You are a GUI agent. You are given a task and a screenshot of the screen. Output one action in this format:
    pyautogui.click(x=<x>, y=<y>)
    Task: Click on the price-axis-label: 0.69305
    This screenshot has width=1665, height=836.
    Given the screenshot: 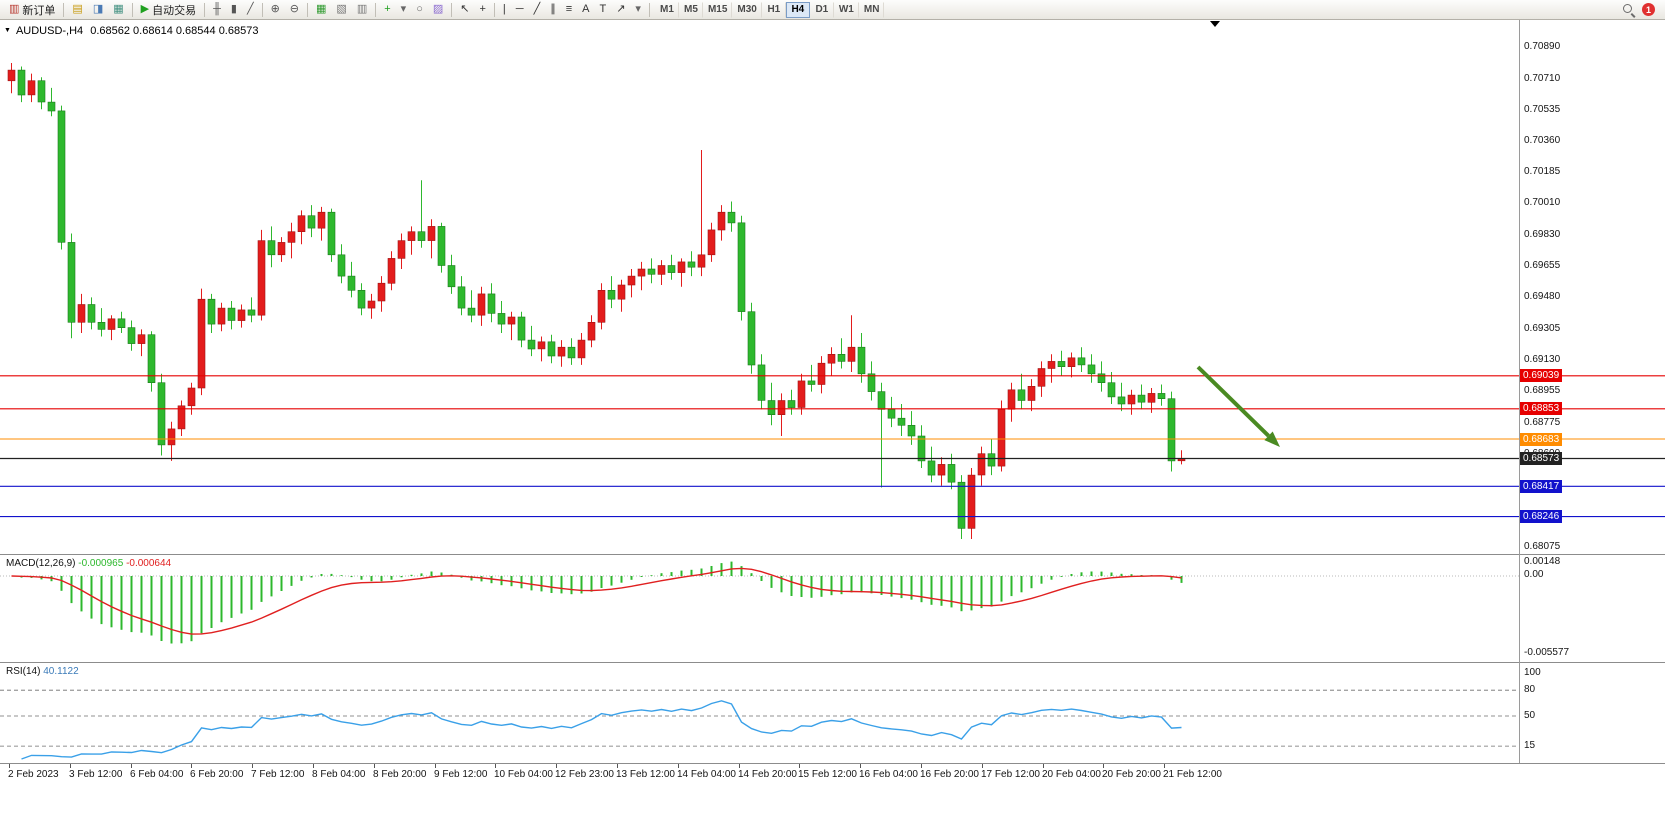 What is the action you would take?
    pyautogui.click(x=1542, y=328)
    